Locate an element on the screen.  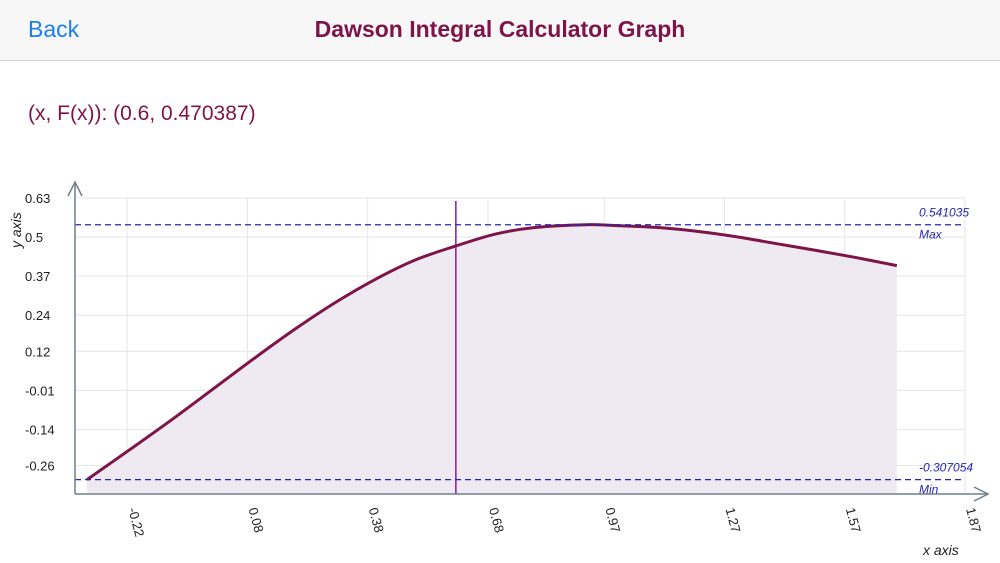
page-title: Dawson Integral Calculator Graph is located at coordinates (500, 29).